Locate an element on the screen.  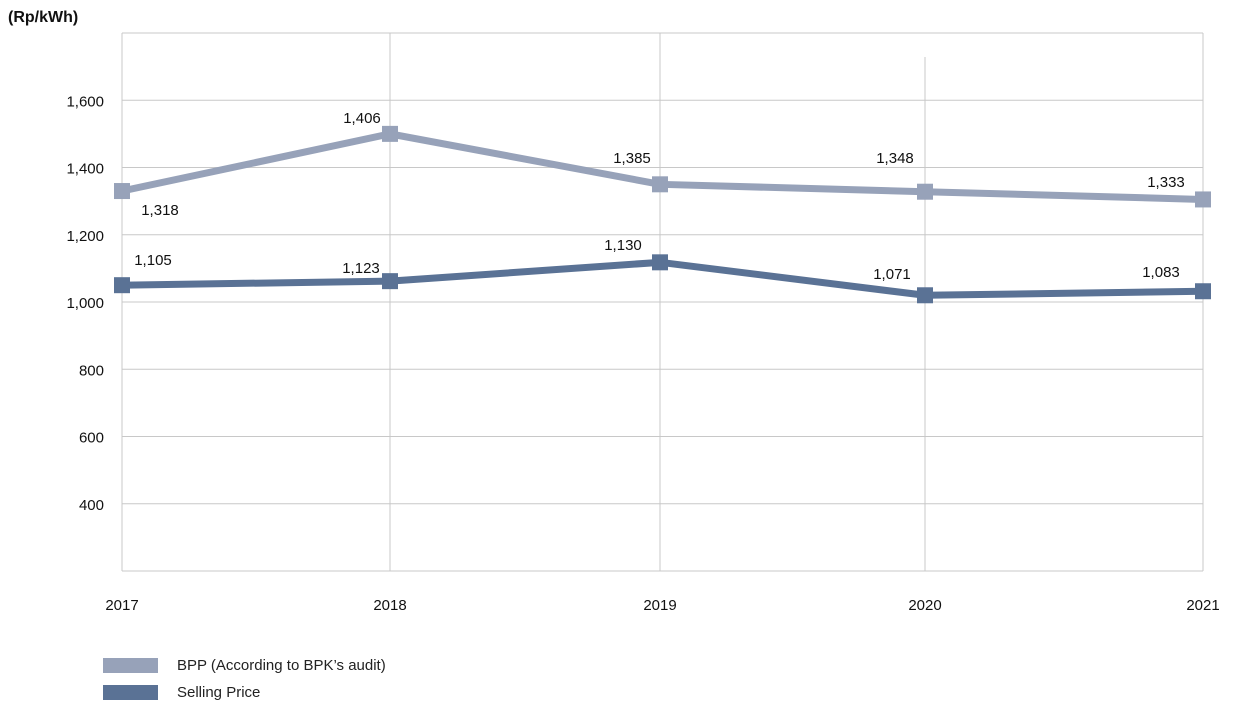
legend-item-selling-price: Selling Price is located at coordinates (244, 692).